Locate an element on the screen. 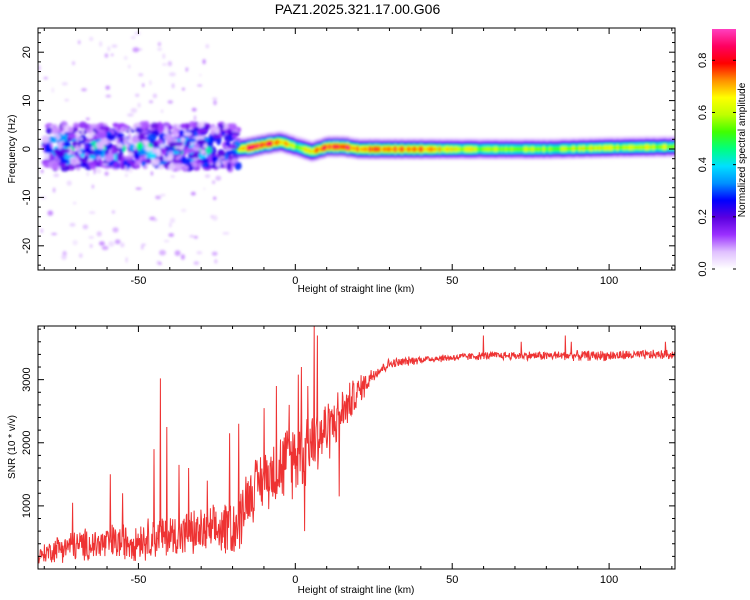  spectrogram-scatter is located at coordinates (140, 148).